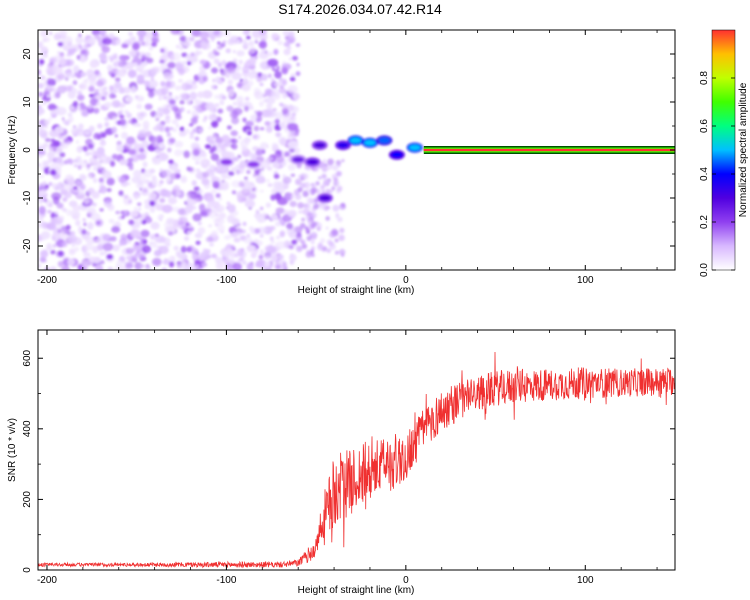  Describe the element at coordinates (406, 280) in the screenshot. I see `x-tick-label: 0` at that location.